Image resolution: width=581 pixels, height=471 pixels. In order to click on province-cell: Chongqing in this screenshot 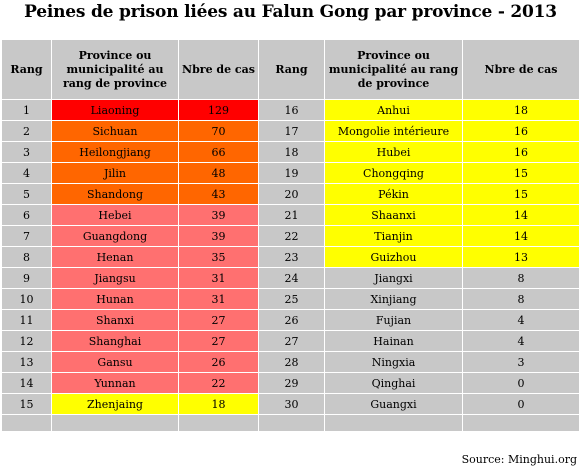, I will do `click(393, 173)`.